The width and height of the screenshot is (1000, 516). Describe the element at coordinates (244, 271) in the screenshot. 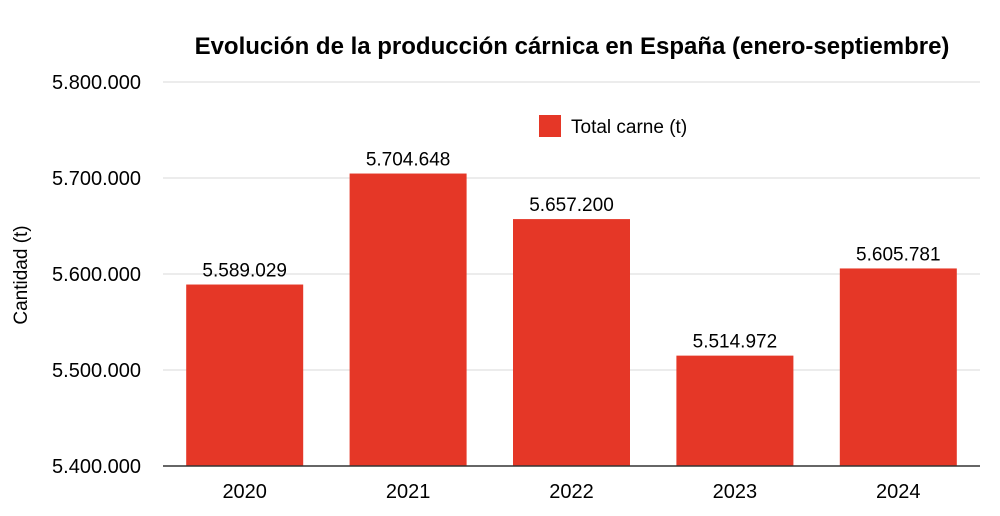

I see `data-label-2020: 5.589.029` at that location.